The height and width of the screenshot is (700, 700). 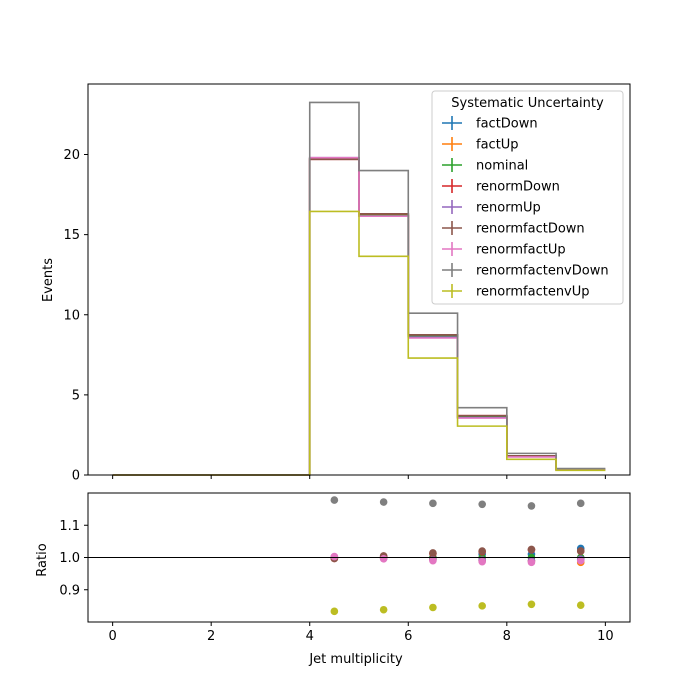 What do you see at coordinates (71, 155) in the screenshot?
I see `main-y-tick-label: 20` at bounding box center [71, 155].